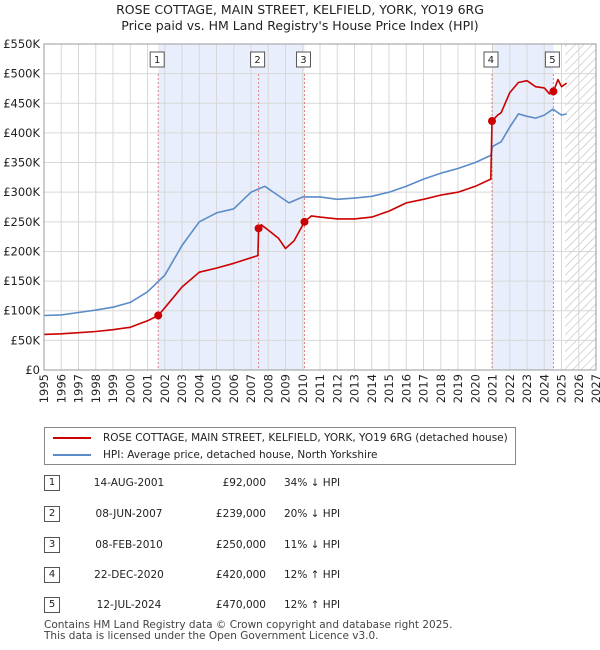 The image size is (600, 650). Describe the element at coordinates (129, 605) in the screenshot. I see `event-date: 12-JUL-2024` at that location.